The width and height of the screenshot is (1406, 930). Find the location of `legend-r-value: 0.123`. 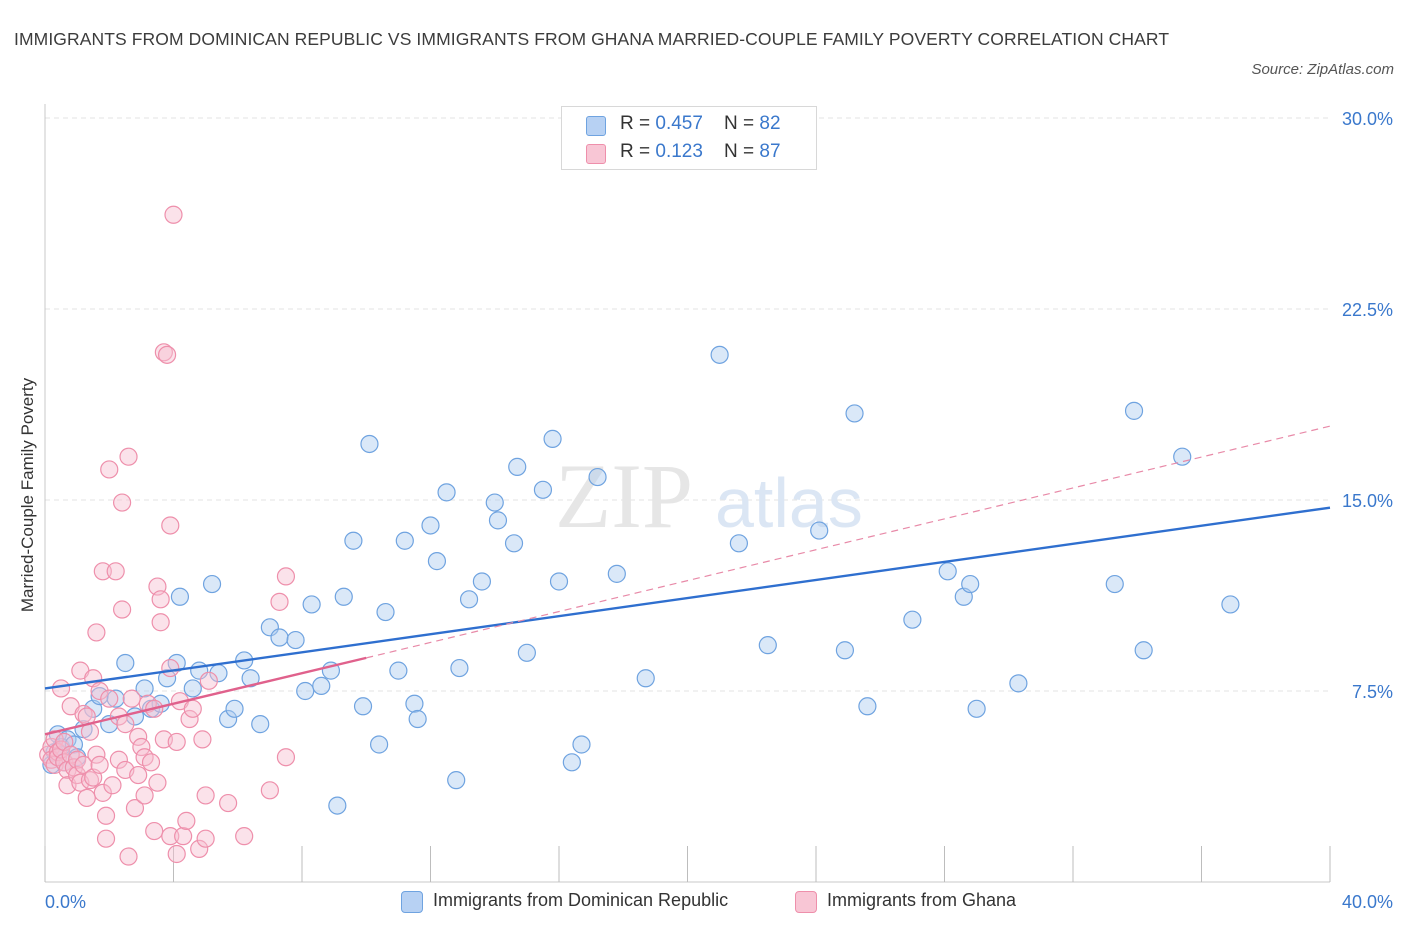

legend-r-value: 0.123 is located at coordinates (679, 151).